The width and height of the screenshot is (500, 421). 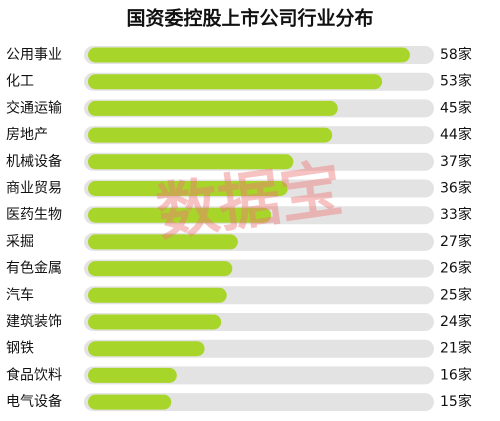 What do you see at coordinates (34, 55) in the screenshot?
I see `category-label: 公用事业` at bounding box center [34, 55].